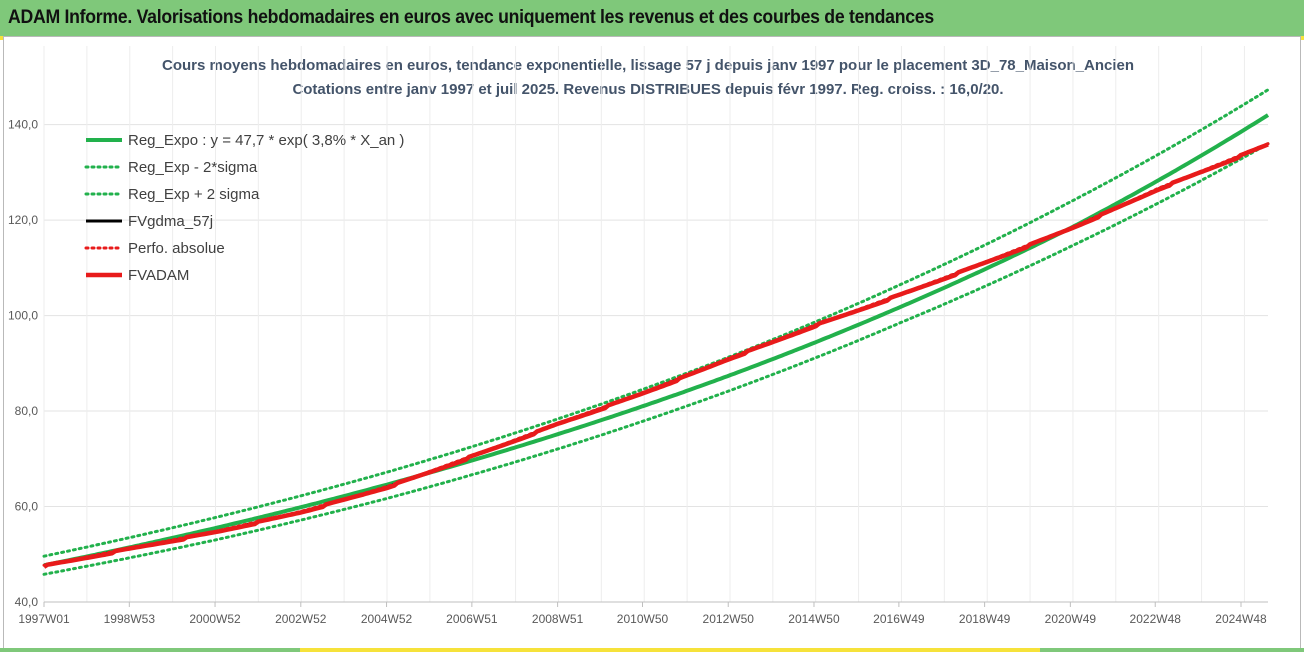 The width and height of the screenshot is (1304, 652). Describe the element at coordinates (23, 316) in the screenshot. I see `y-tick-label: 100,0` at that location.